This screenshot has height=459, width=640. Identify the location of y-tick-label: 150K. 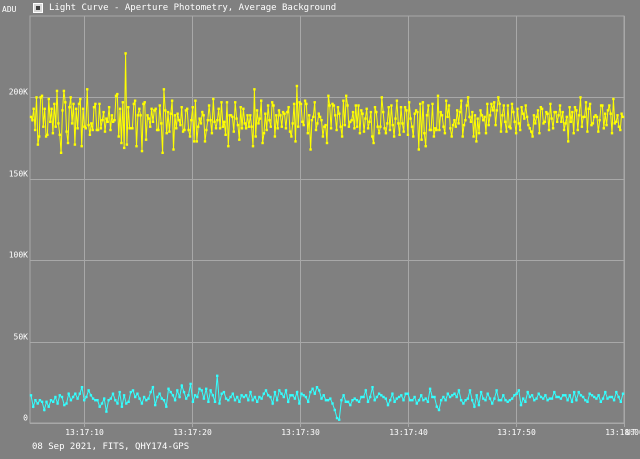
(18, 174).